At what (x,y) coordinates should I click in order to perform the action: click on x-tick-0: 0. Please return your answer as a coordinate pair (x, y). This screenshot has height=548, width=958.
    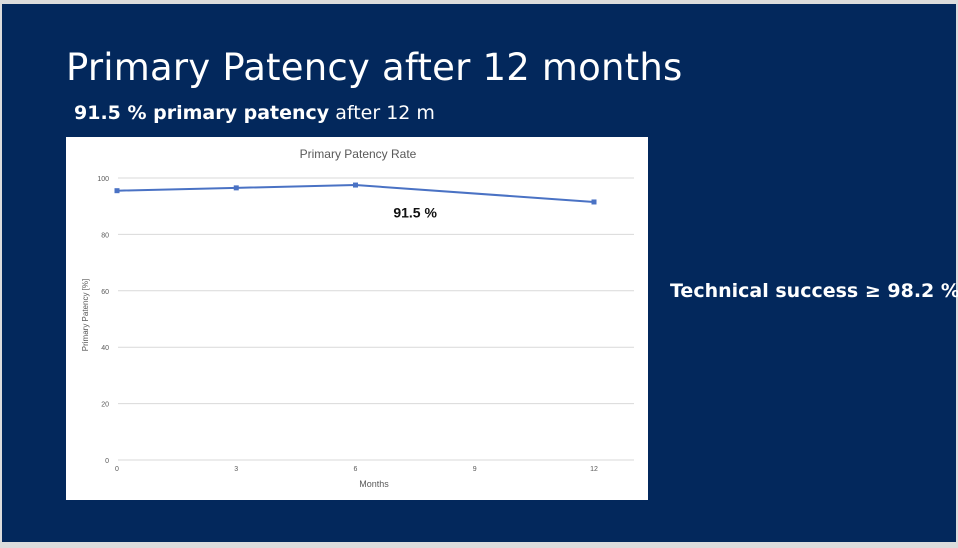
    Looking at the image, I should click on (117, 469).